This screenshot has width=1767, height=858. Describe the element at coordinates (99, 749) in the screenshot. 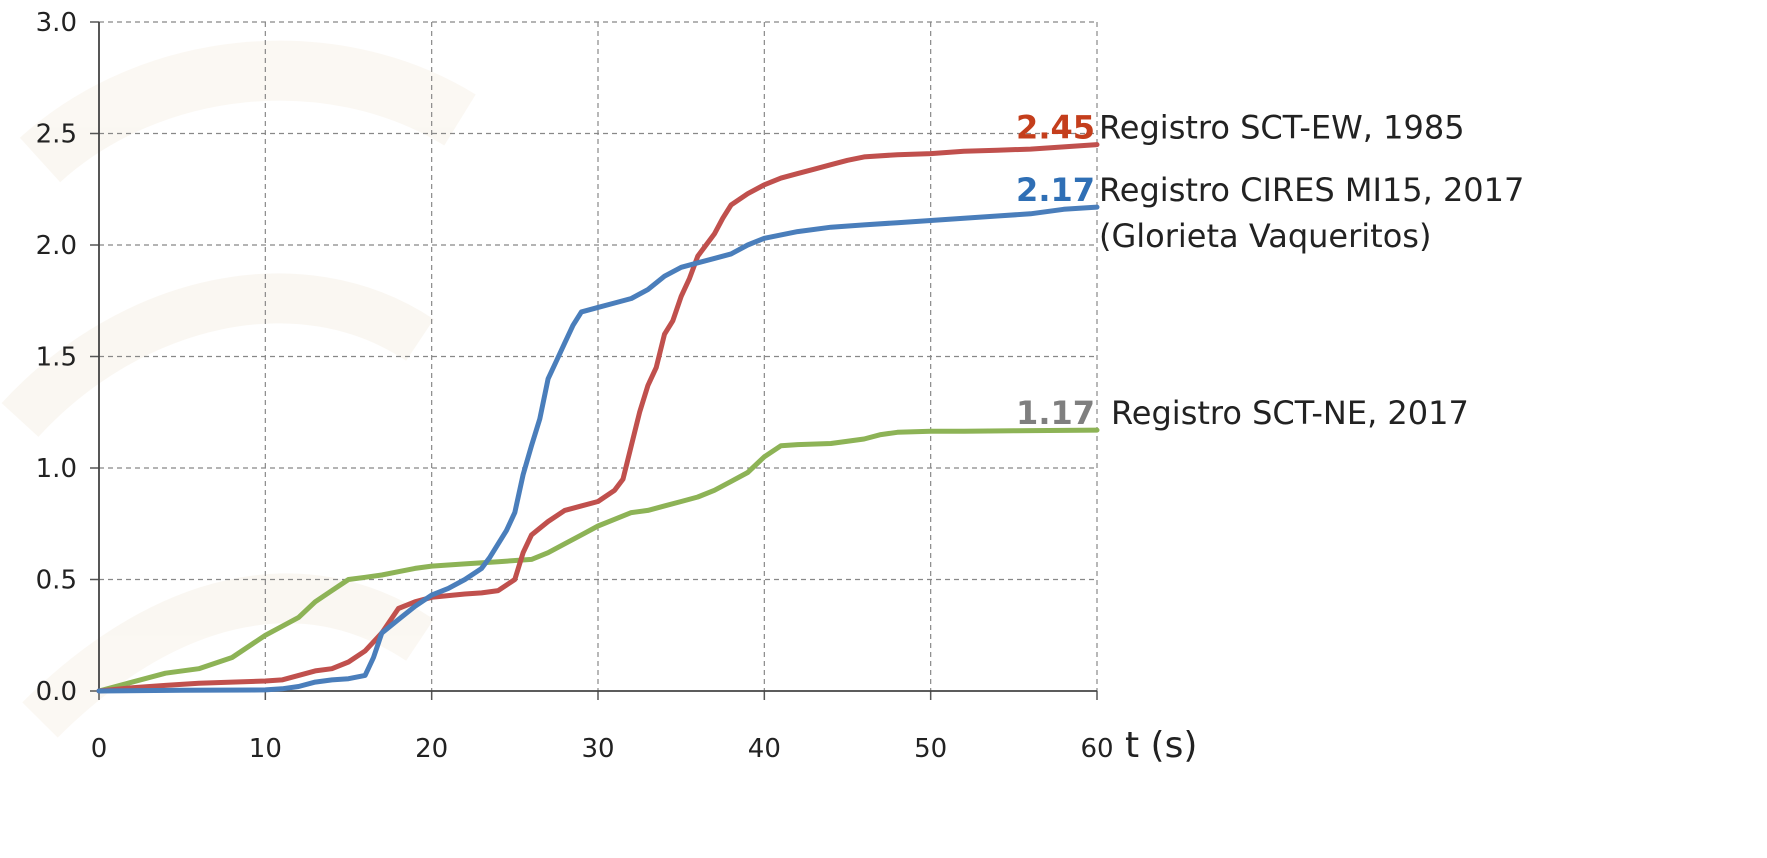

I see `x-tick-label: 0` at that location.